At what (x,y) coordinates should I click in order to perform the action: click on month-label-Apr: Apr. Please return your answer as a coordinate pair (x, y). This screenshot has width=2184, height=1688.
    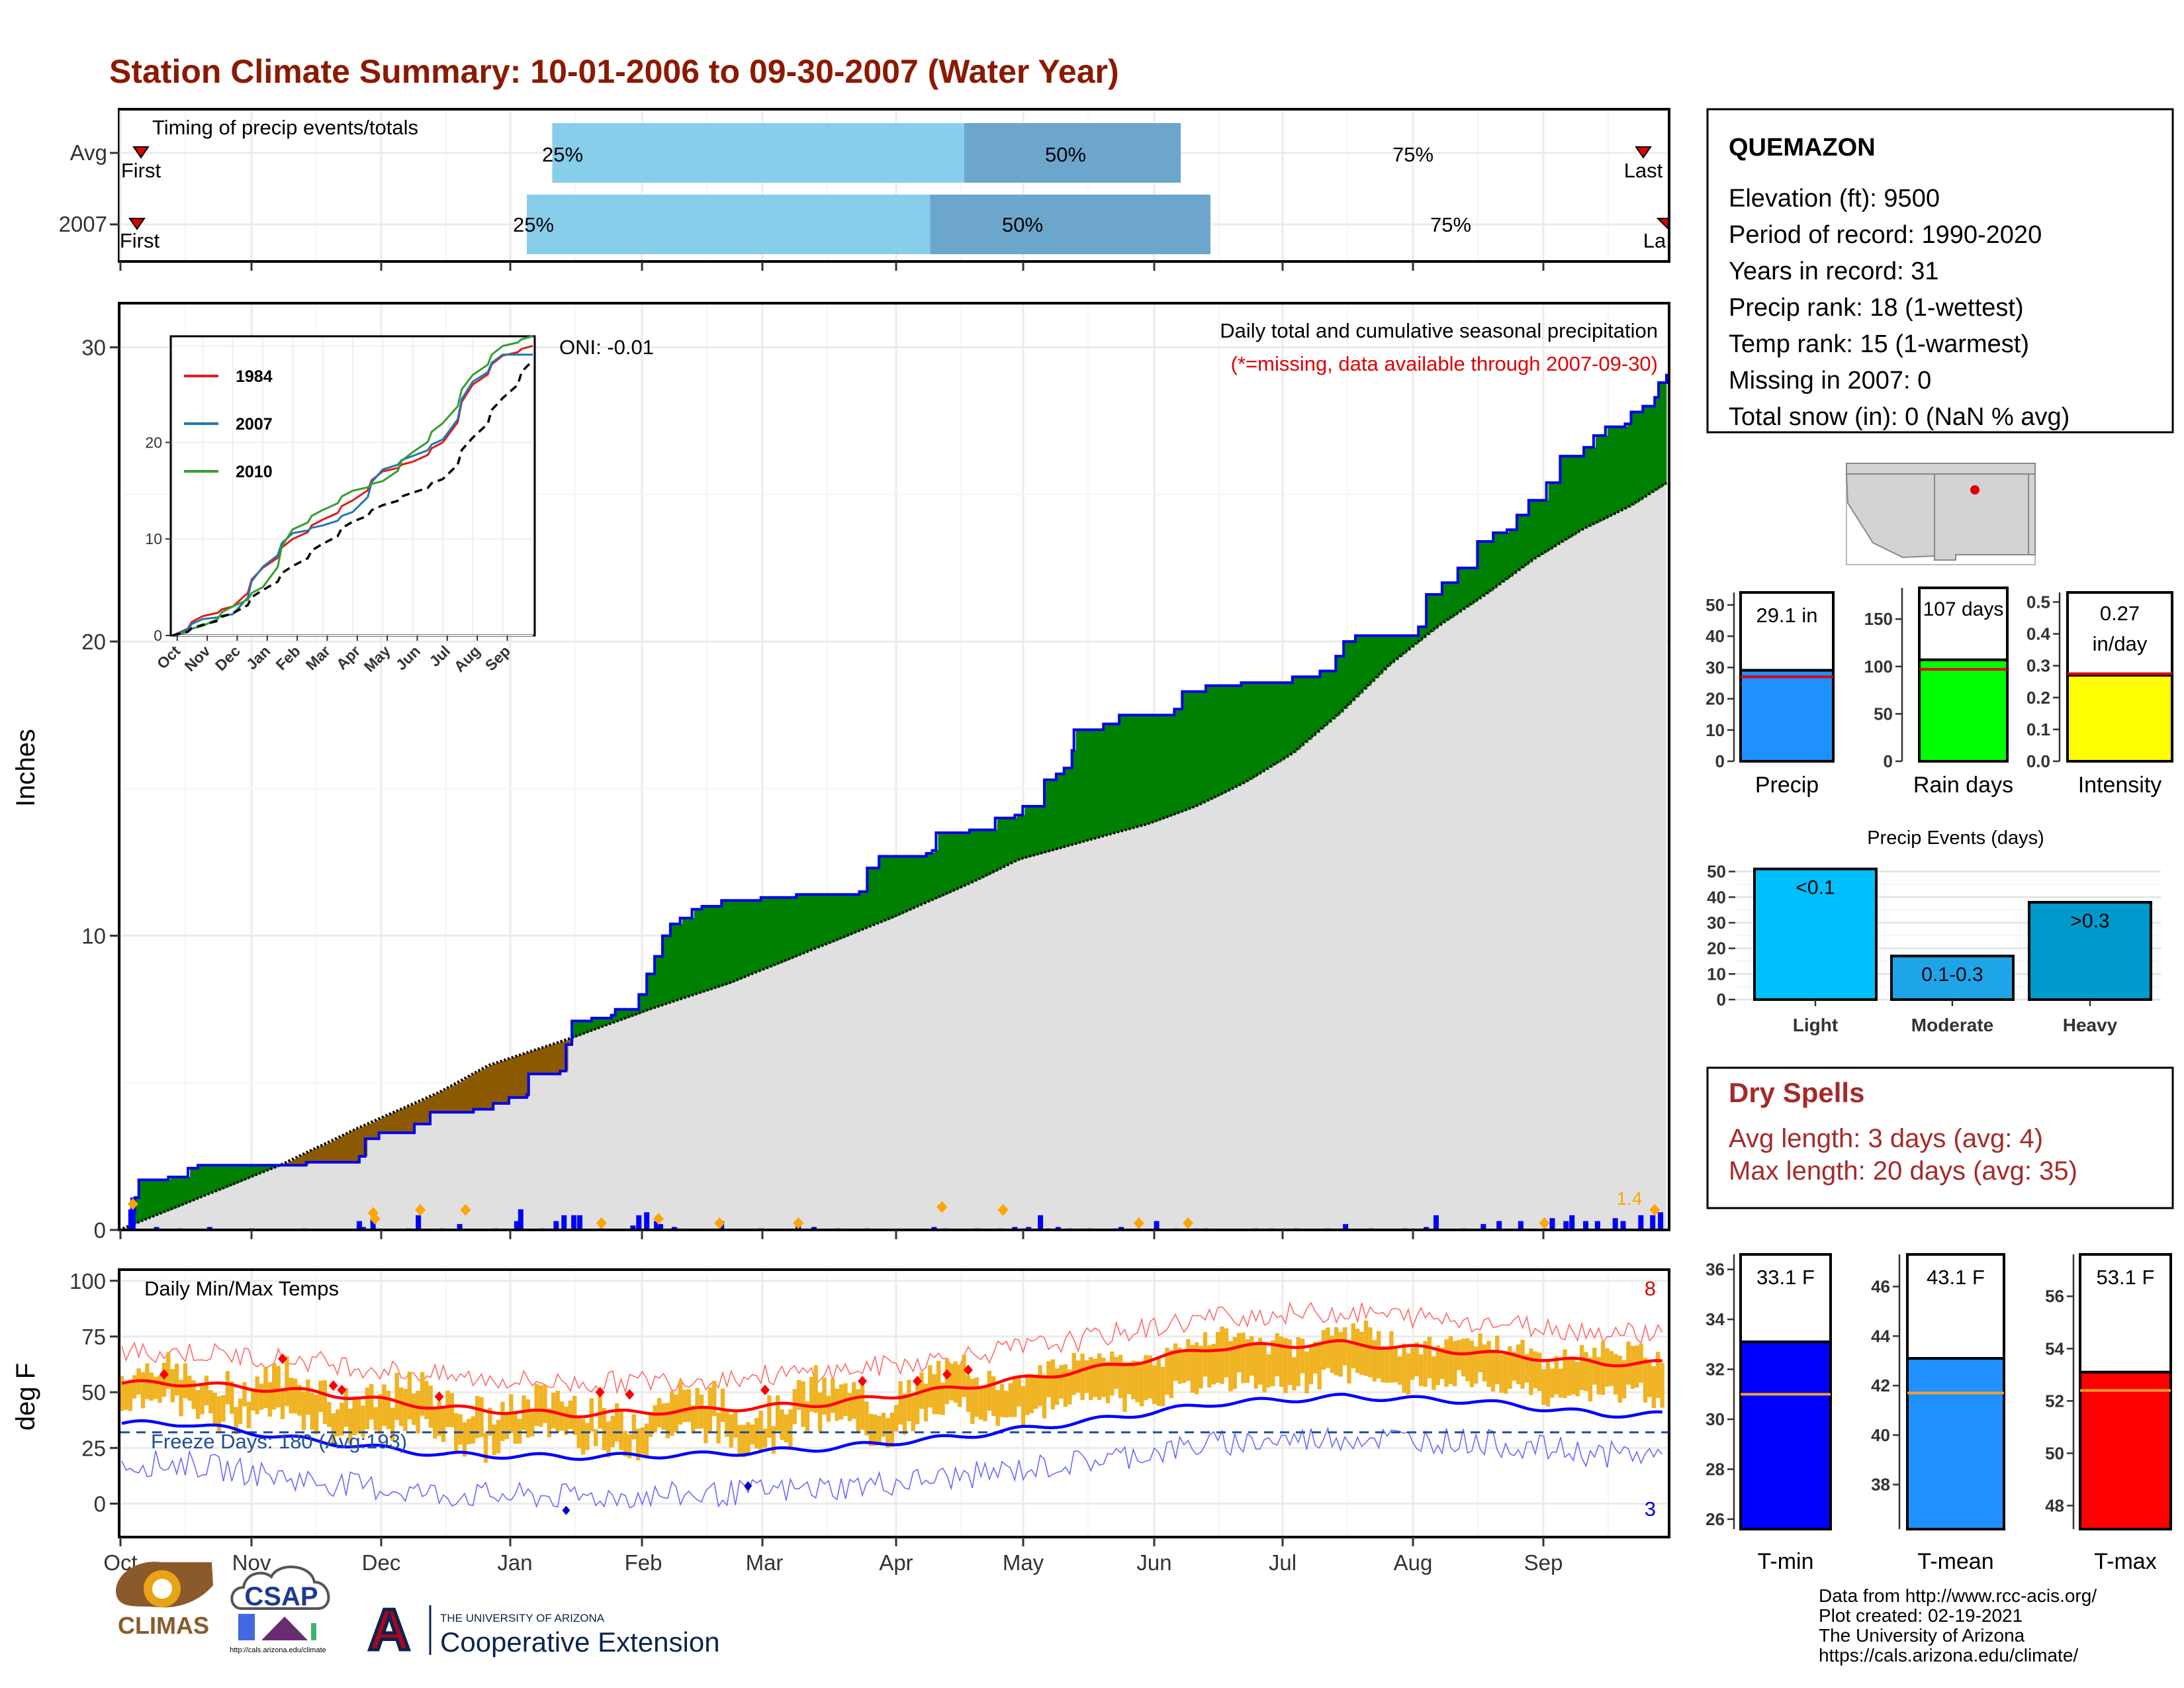
    Looking at the image, I should click on (896, 1562).